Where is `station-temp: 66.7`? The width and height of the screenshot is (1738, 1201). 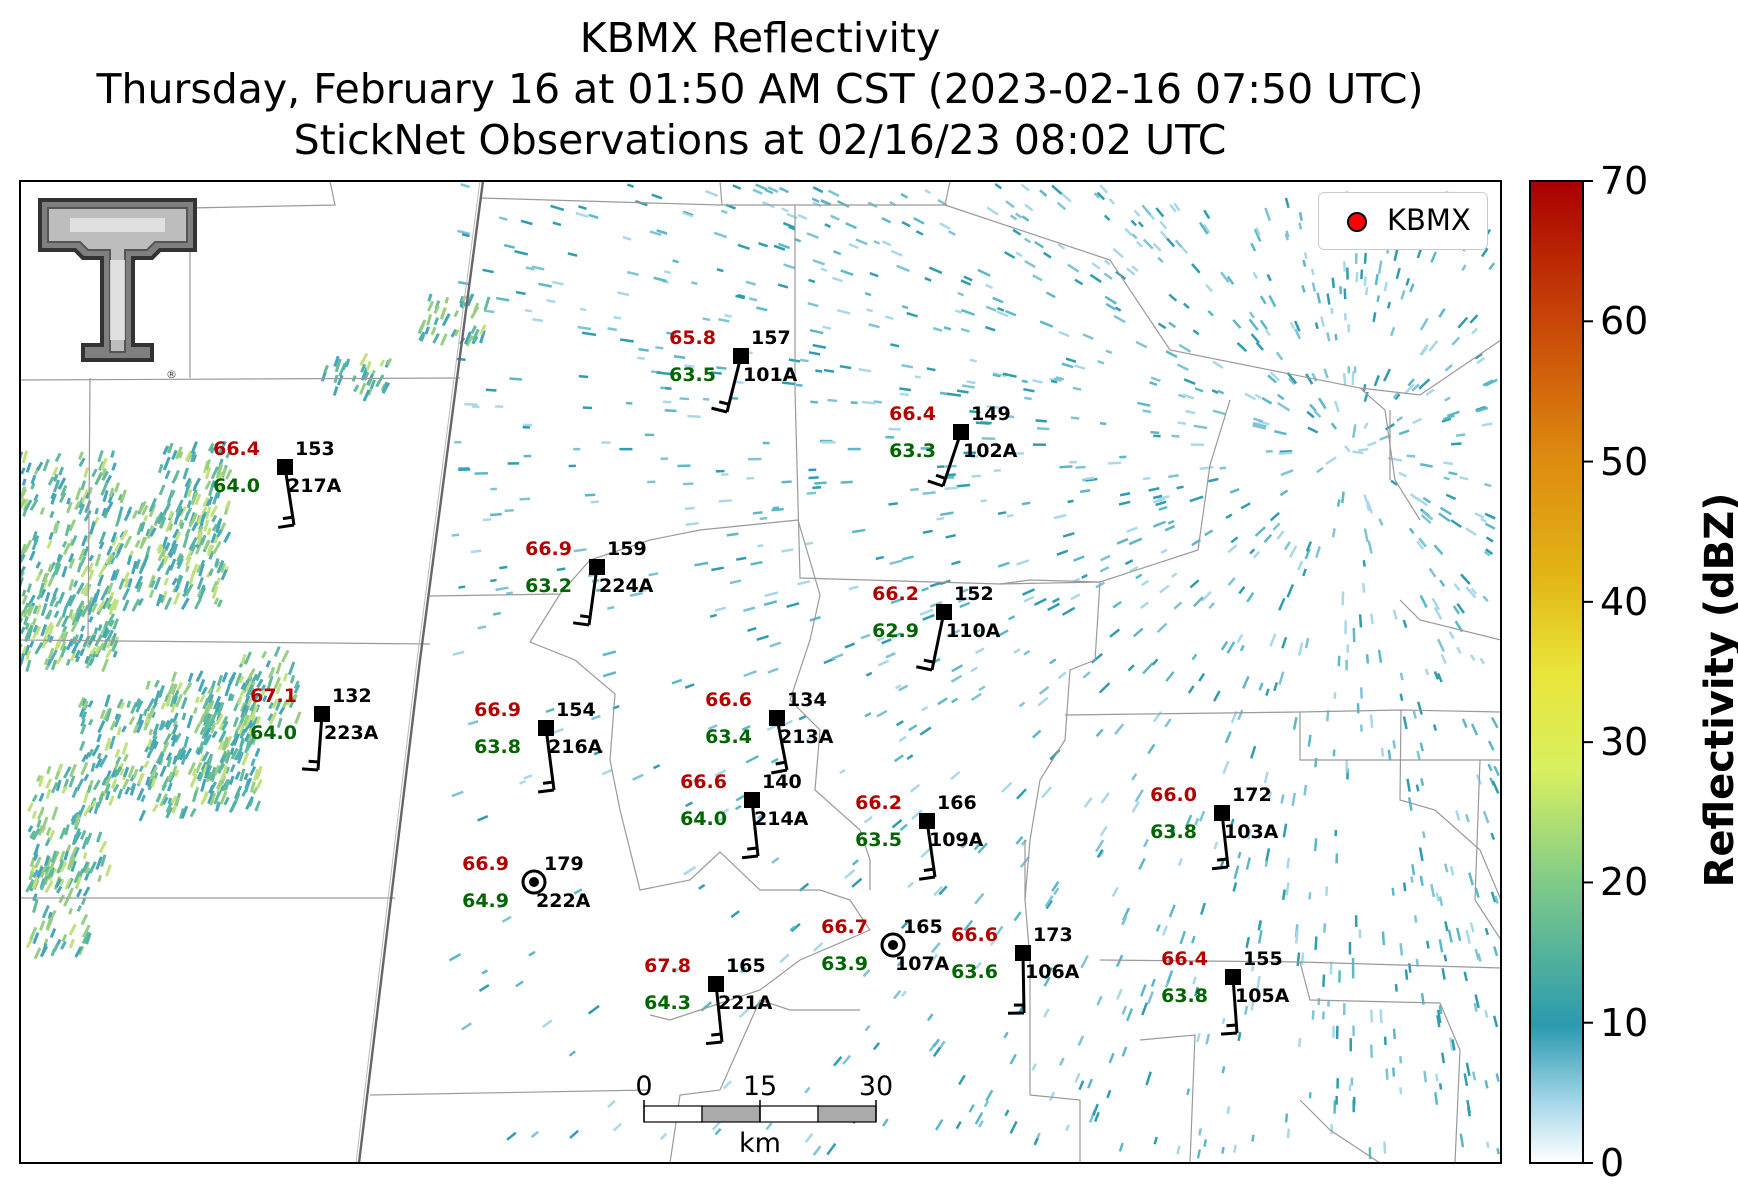 station-temp: 66.7 is located at coordinates (844, 927).